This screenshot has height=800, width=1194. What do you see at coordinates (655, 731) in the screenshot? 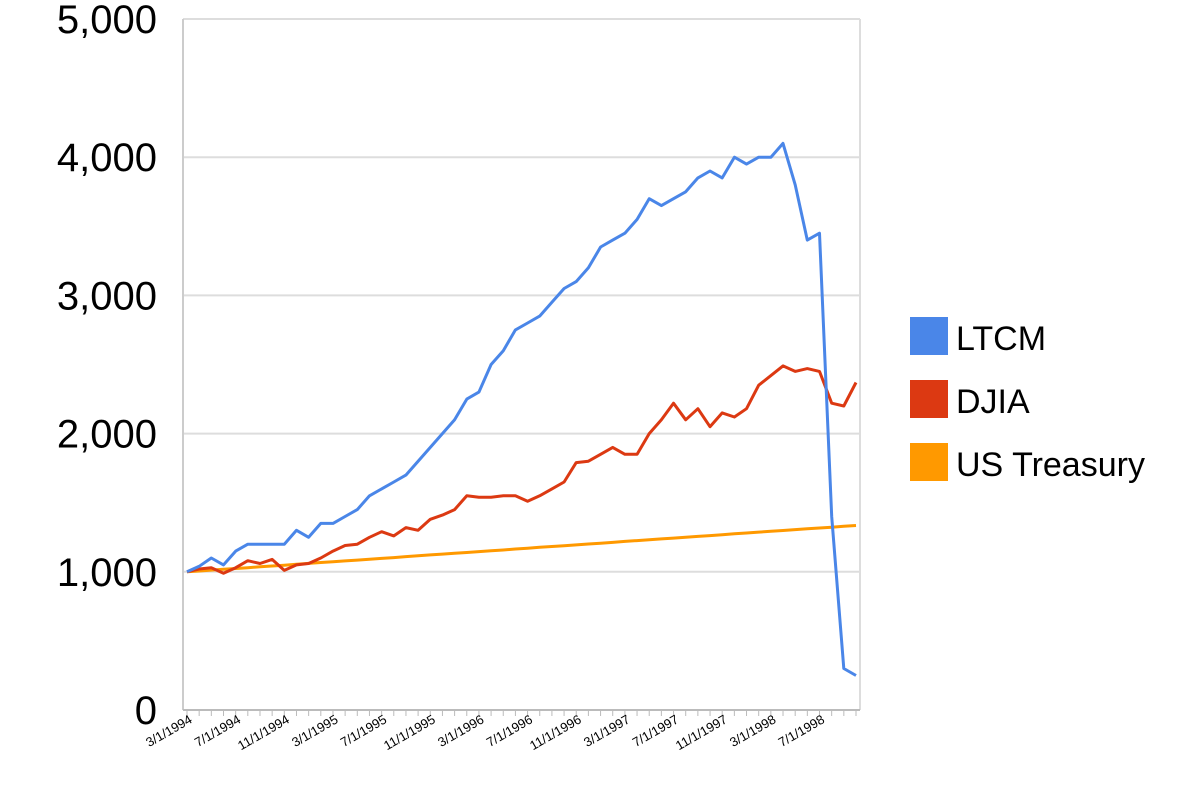
I see `x-tick-label: 7/1/1997` at bounding box center [655, 731].